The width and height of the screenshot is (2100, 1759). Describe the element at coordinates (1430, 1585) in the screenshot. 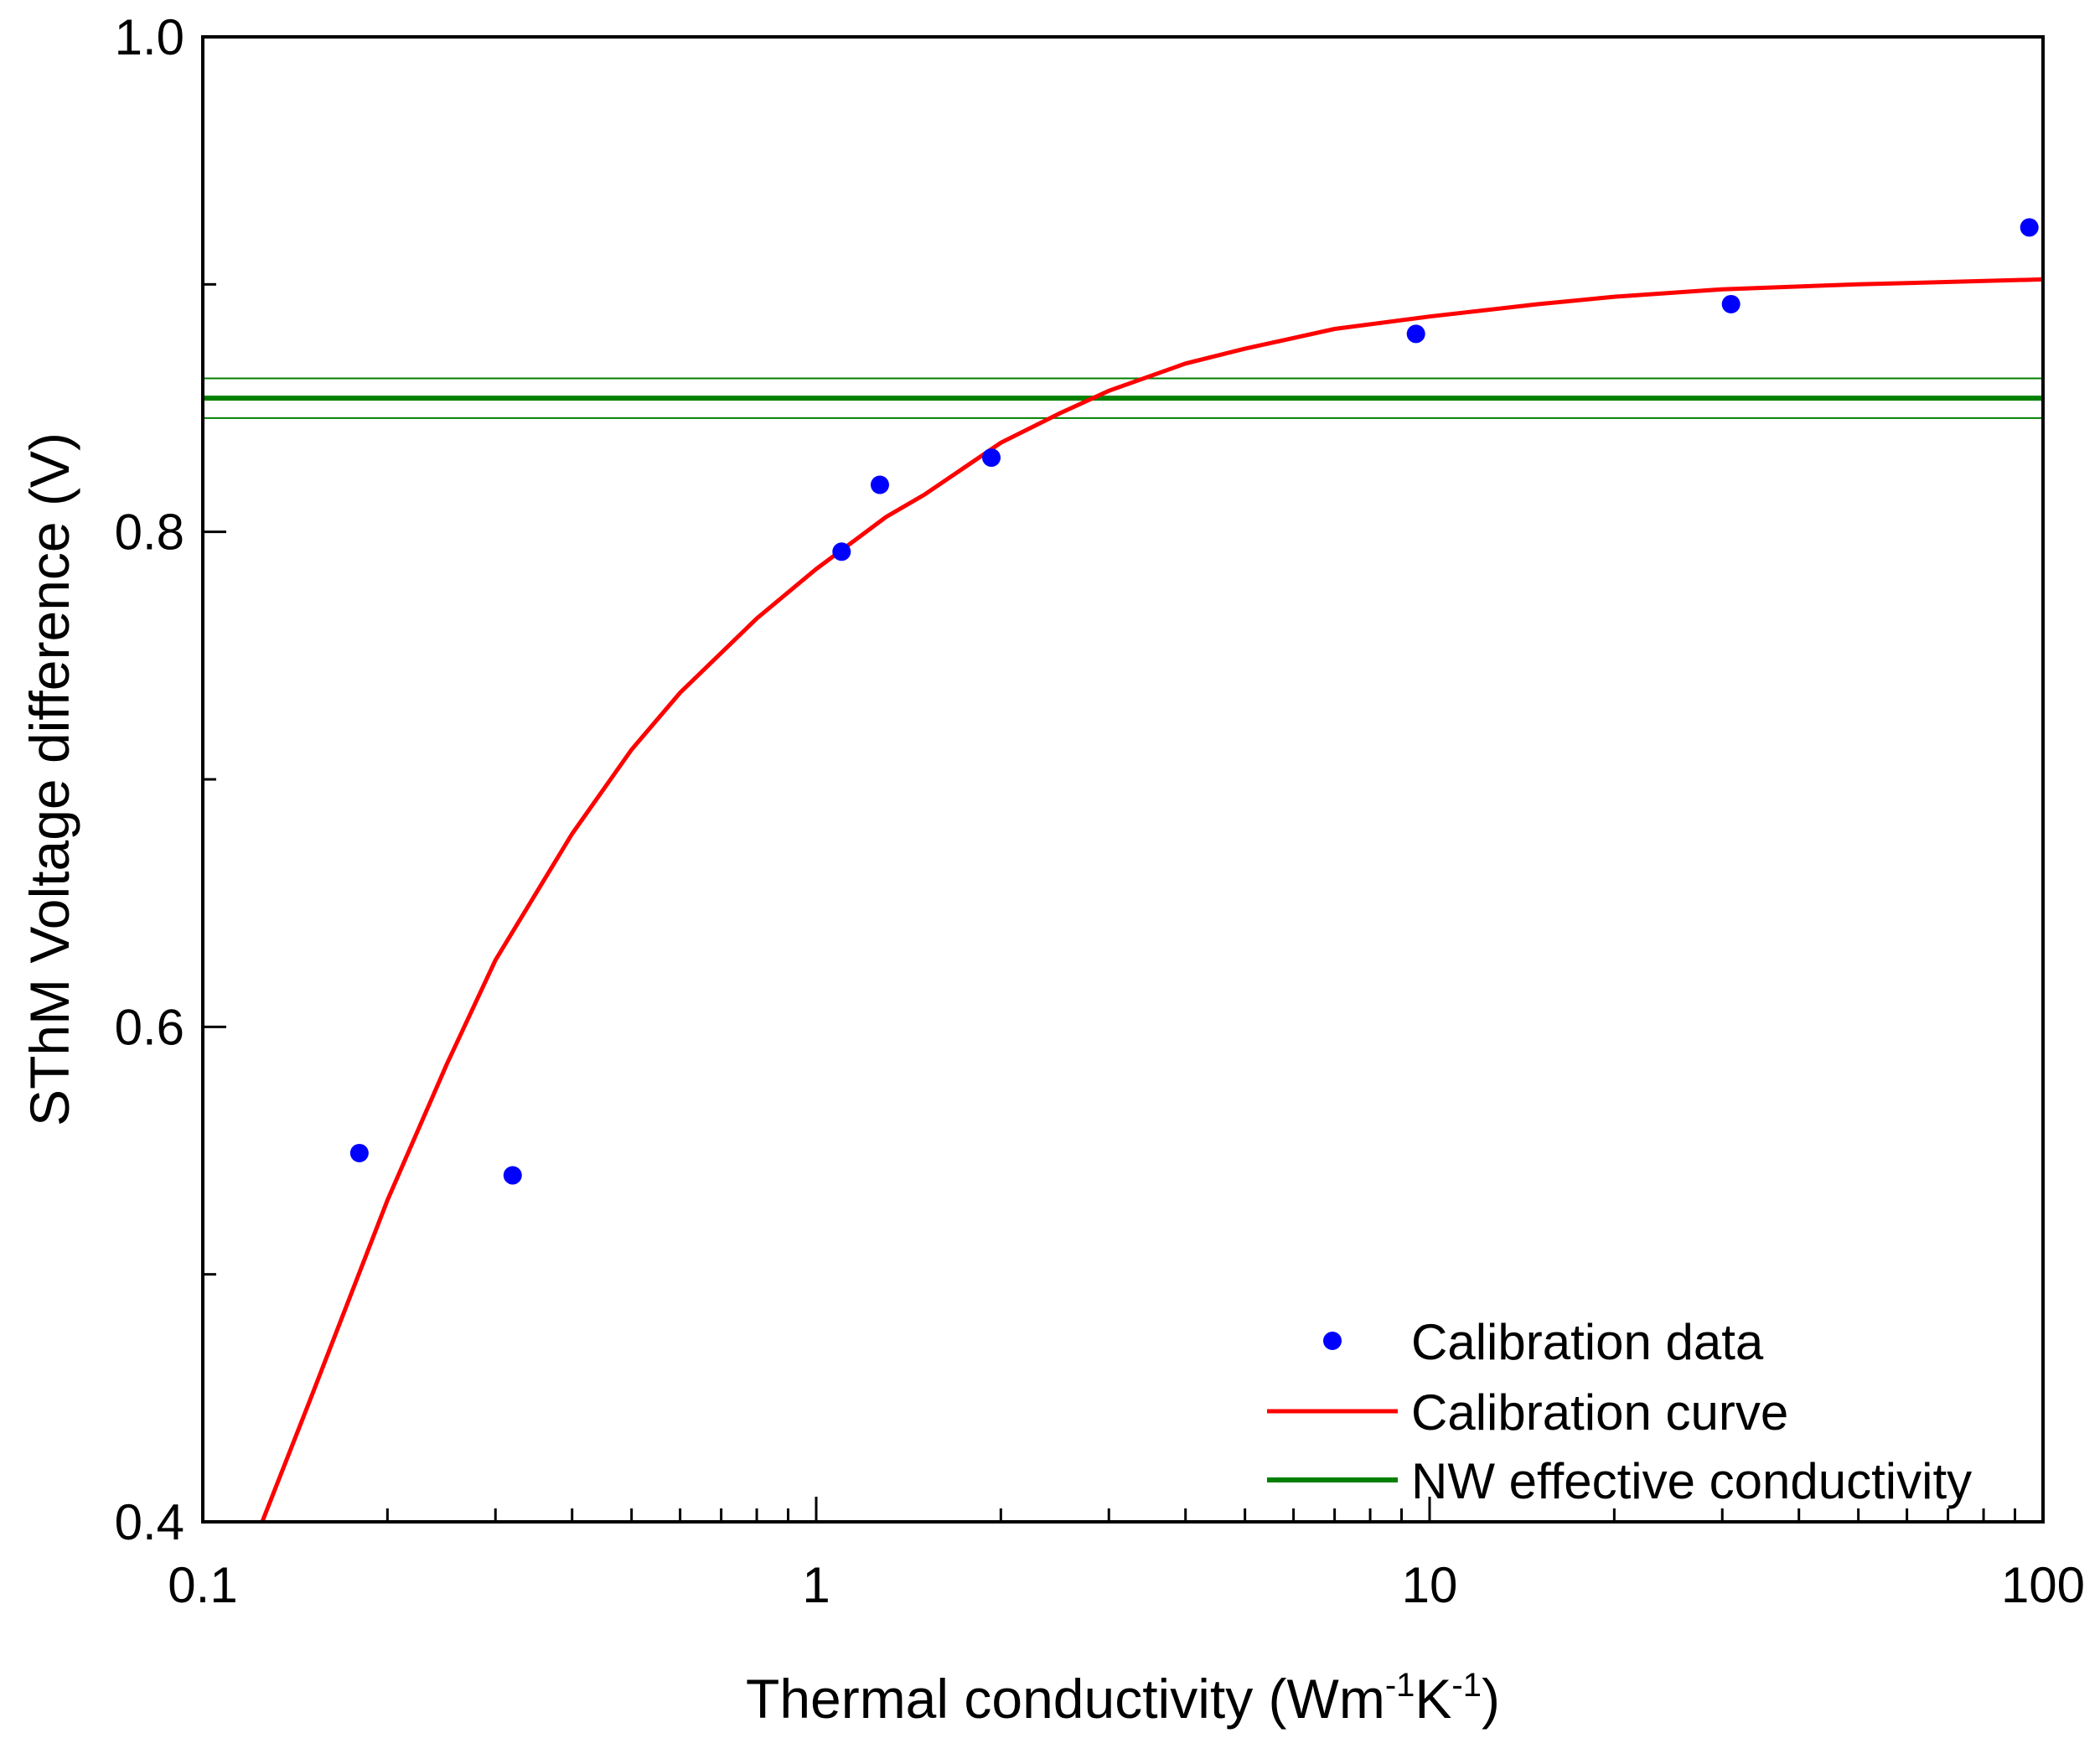

I see `x-tick-label: 10` at that location.